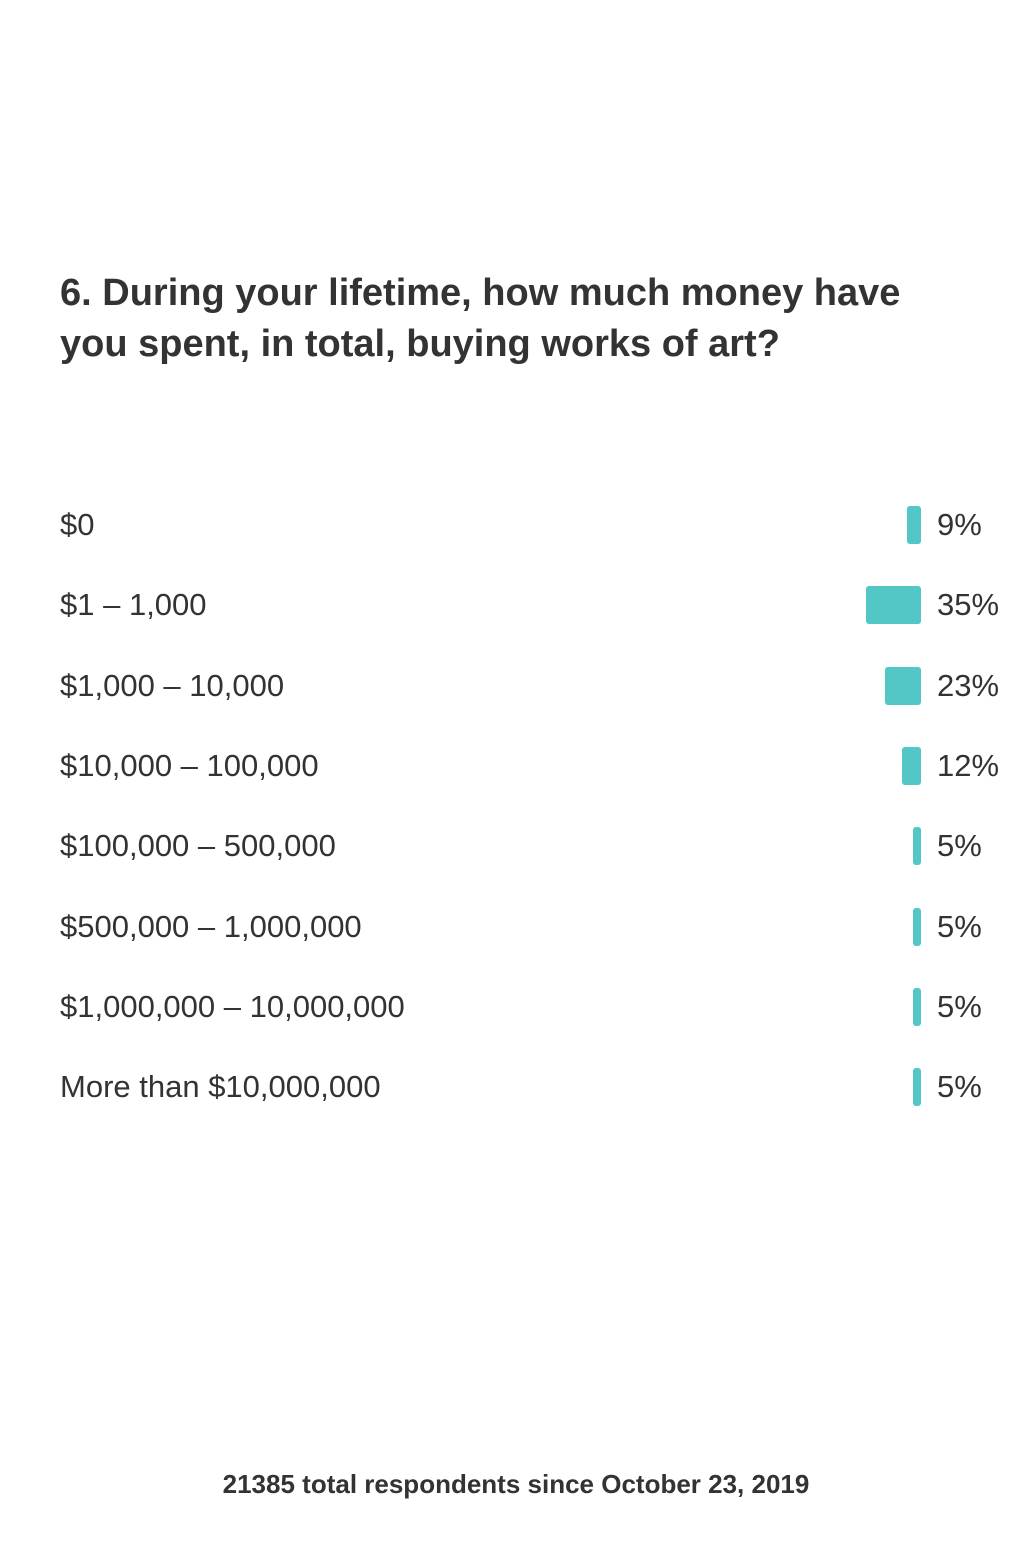 Image resolution: width=1032 pixels, height=1564 pixels. I want to click on answer-row: More than $10,000,000 5%, so click(516, 1087).